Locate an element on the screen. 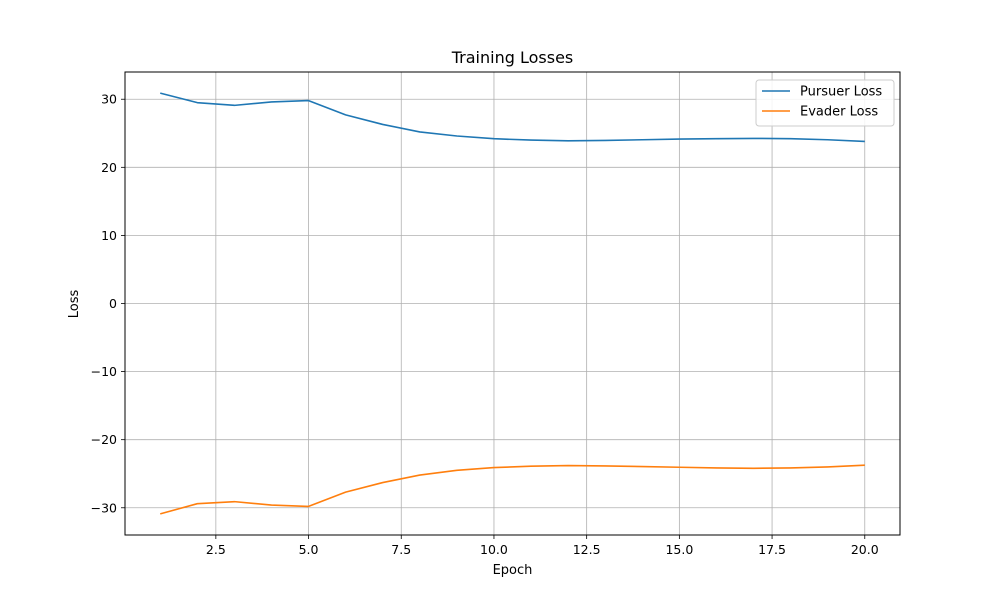  legend-box is located at coordinates (825, 103).